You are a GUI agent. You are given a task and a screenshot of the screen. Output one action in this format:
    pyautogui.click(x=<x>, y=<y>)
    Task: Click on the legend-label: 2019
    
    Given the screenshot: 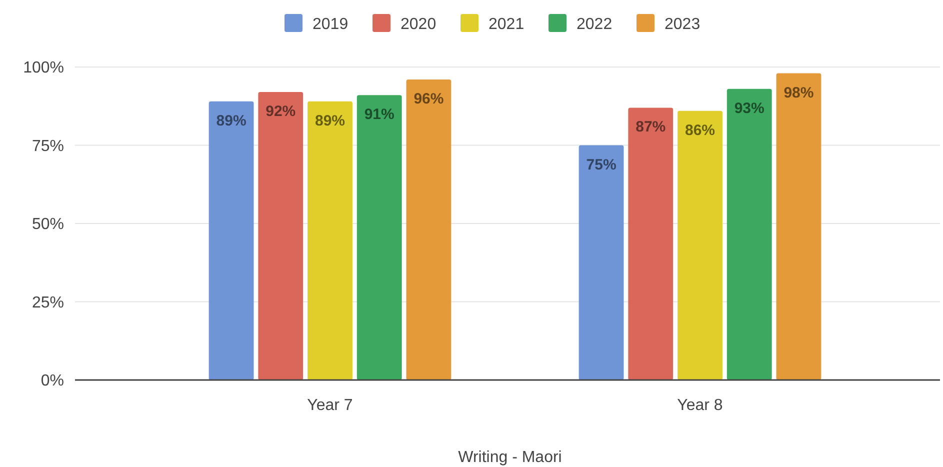 What is the action you would take?
    pyautogui.click(x=330, y=24)
    